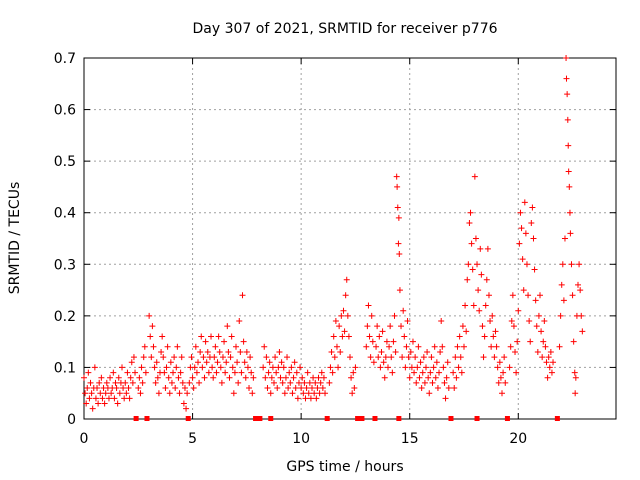 The width and height of the screenshot is (640, 480). I want to click on y-tick-label: 0.7, so click(65, 59).